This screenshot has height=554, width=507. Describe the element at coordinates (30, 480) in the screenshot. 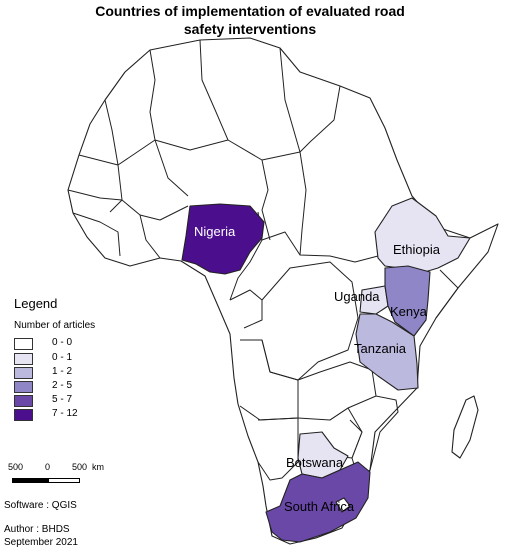

I see `scale-segment-black` at that location.